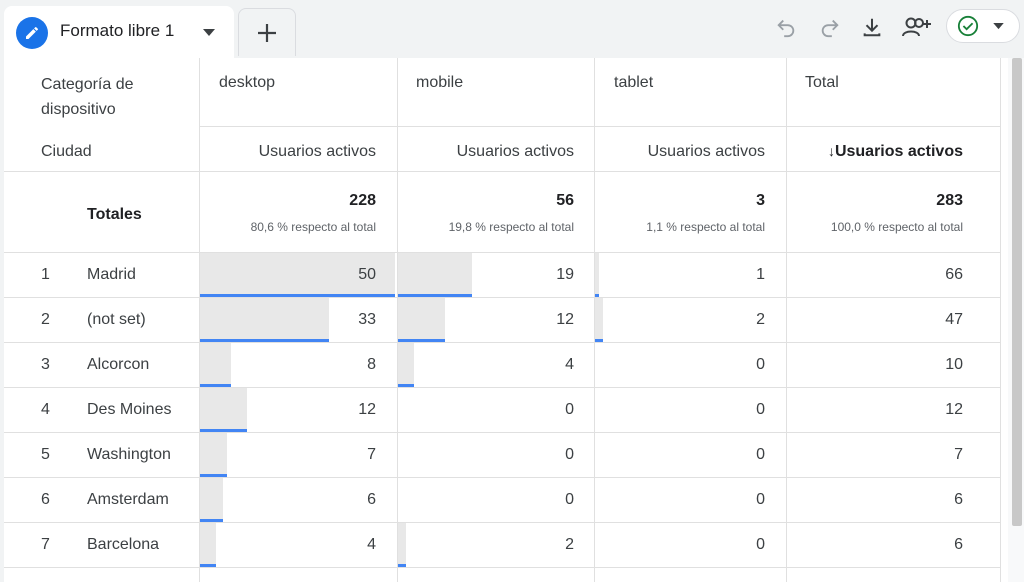 Image resolution: width=1024 pixels, height=582 pixels. I want to click on cell-desktop: 7, so click(371, 454).